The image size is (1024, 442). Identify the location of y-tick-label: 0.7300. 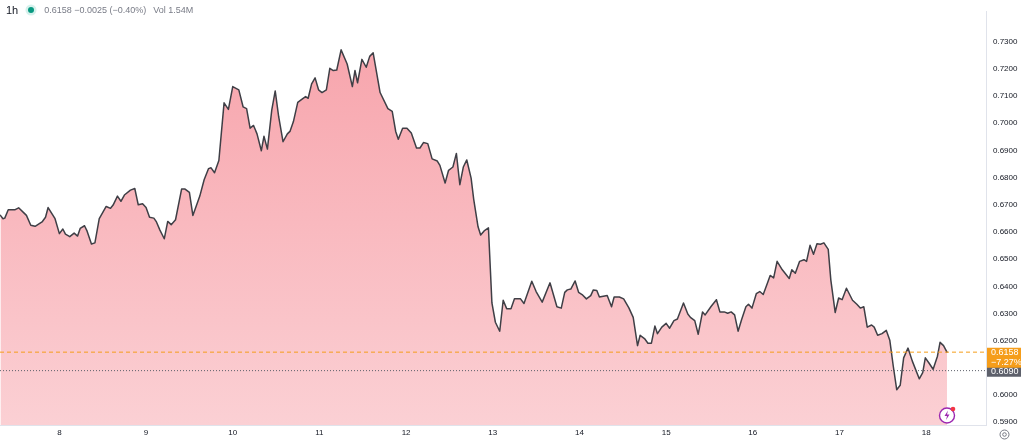
(1006, 41).